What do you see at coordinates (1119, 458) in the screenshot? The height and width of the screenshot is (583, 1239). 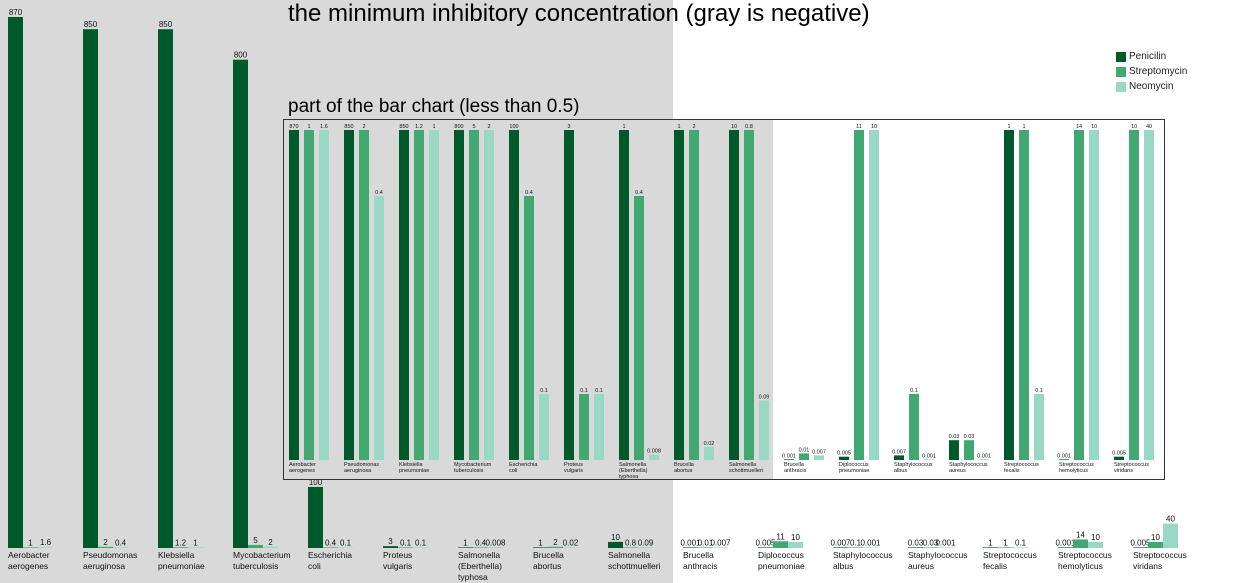 I see `inset-bar-penicilin-streptococcus-viridans` at bounding box center [1119, 458].